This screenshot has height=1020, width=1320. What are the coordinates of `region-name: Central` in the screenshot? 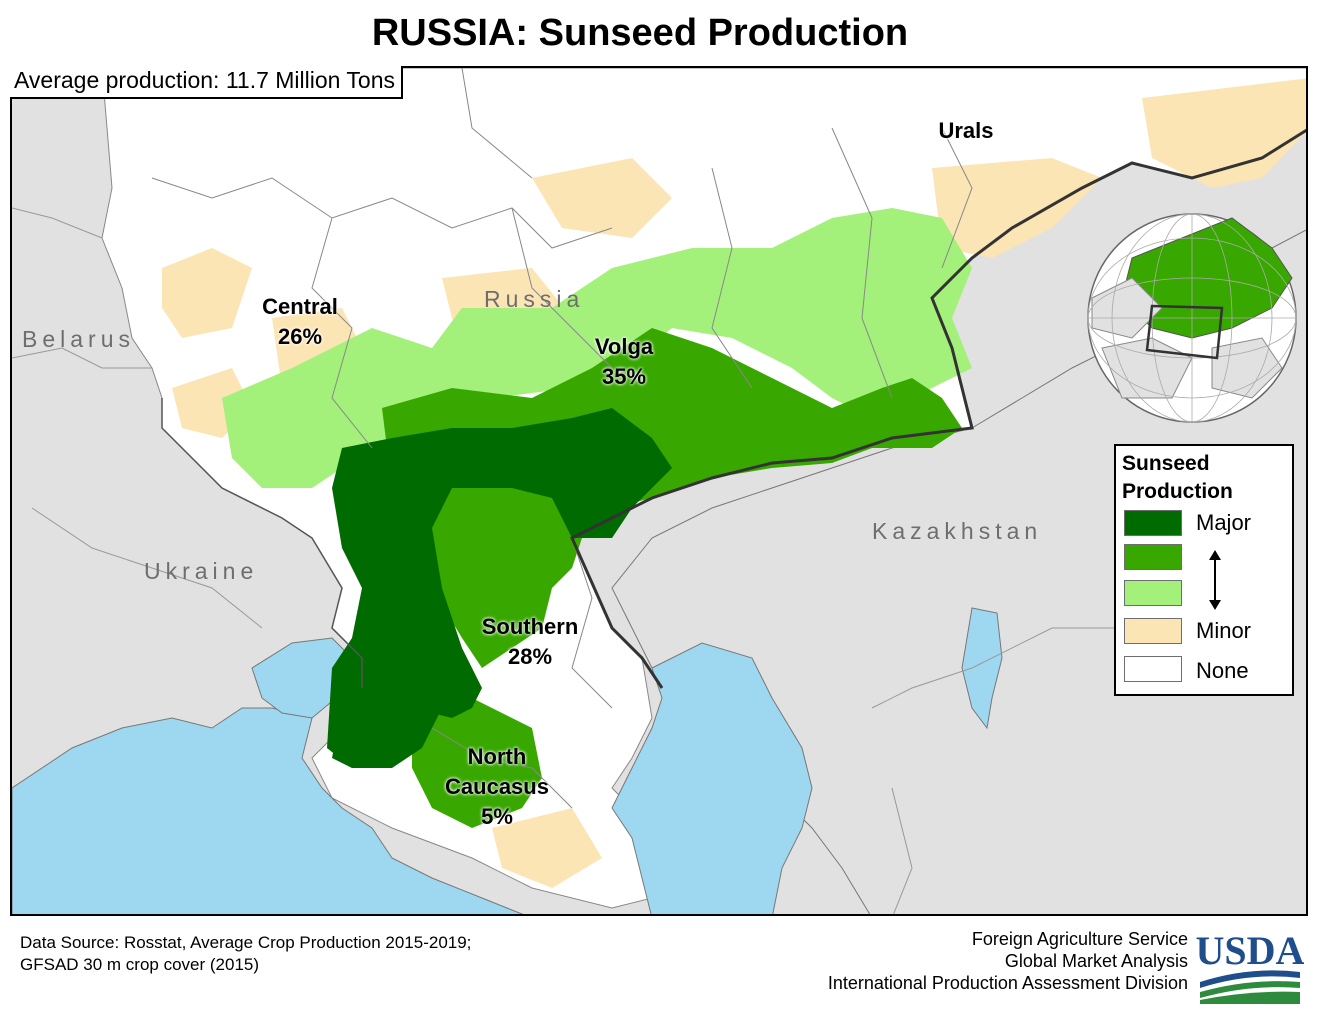 It's located at (300, 306).